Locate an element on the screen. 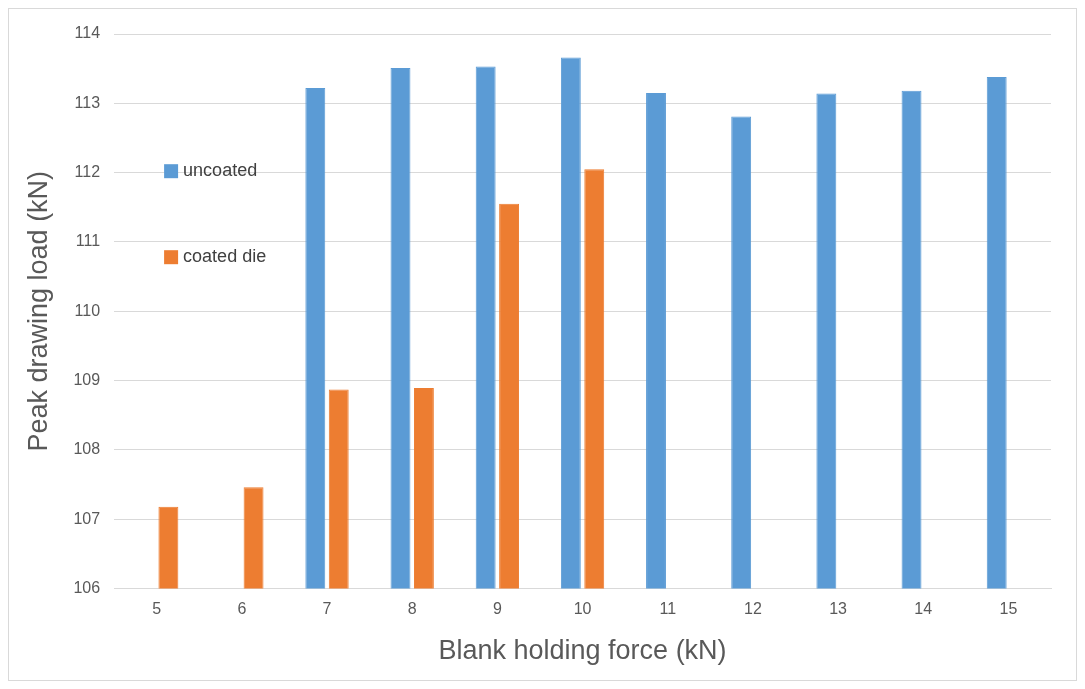 The width and height of the screenshot is (1085, 689). legend-label: coated die is located at coordinates (225, 256).